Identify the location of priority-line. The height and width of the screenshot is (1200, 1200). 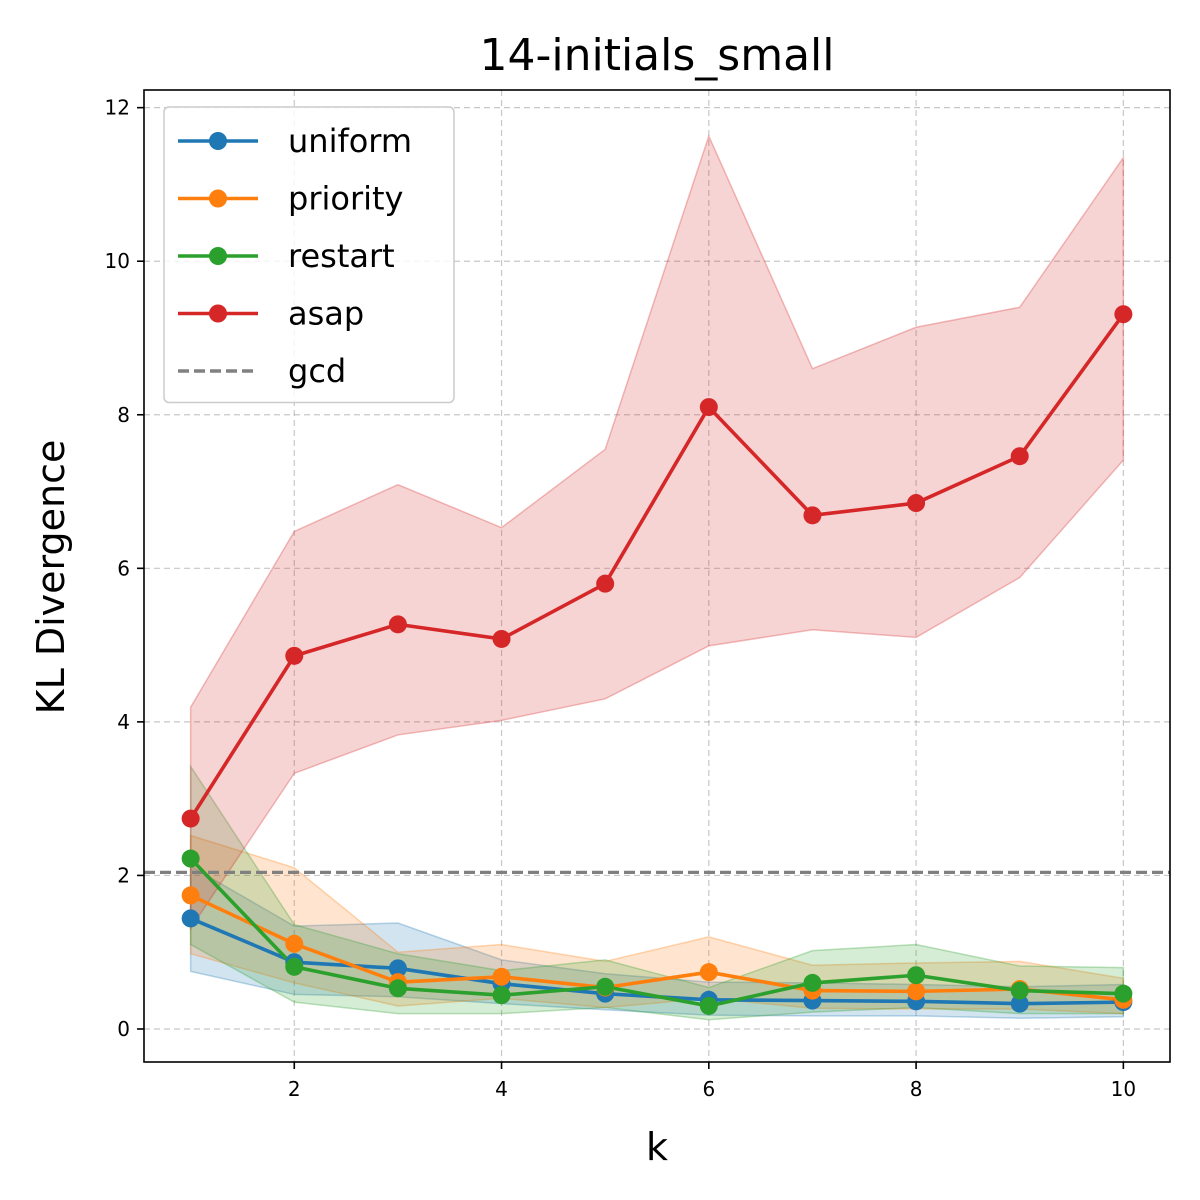
(657, 947).